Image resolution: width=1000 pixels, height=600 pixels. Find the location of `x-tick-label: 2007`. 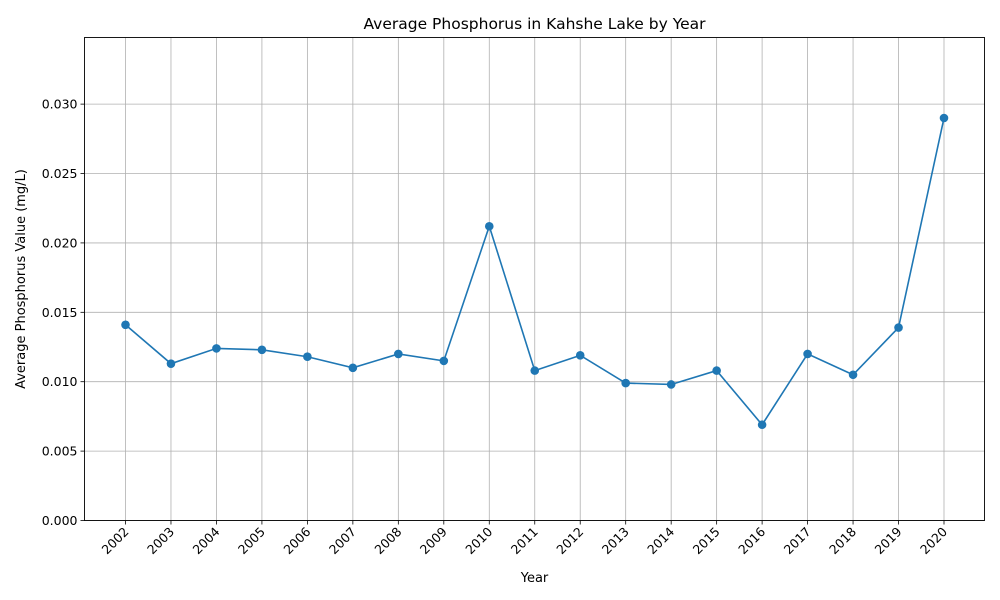

x-tick-label: 2007 is located at coordinates (342, 540).